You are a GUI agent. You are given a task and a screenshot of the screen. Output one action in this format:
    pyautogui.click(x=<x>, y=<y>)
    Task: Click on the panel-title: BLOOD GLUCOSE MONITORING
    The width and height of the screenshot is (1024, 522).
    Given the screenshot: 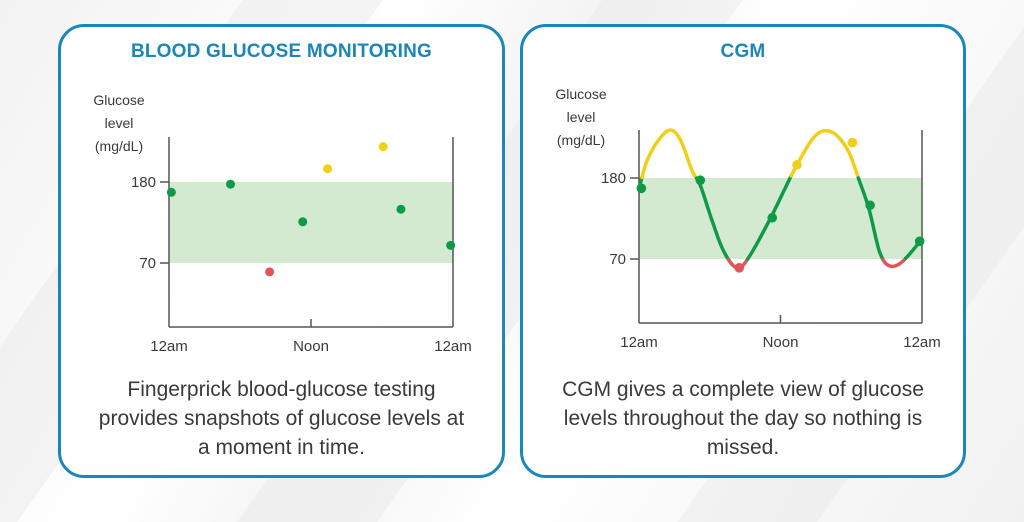 What is the action you would take?
    pyautogui.click(x=281, y=51)
    